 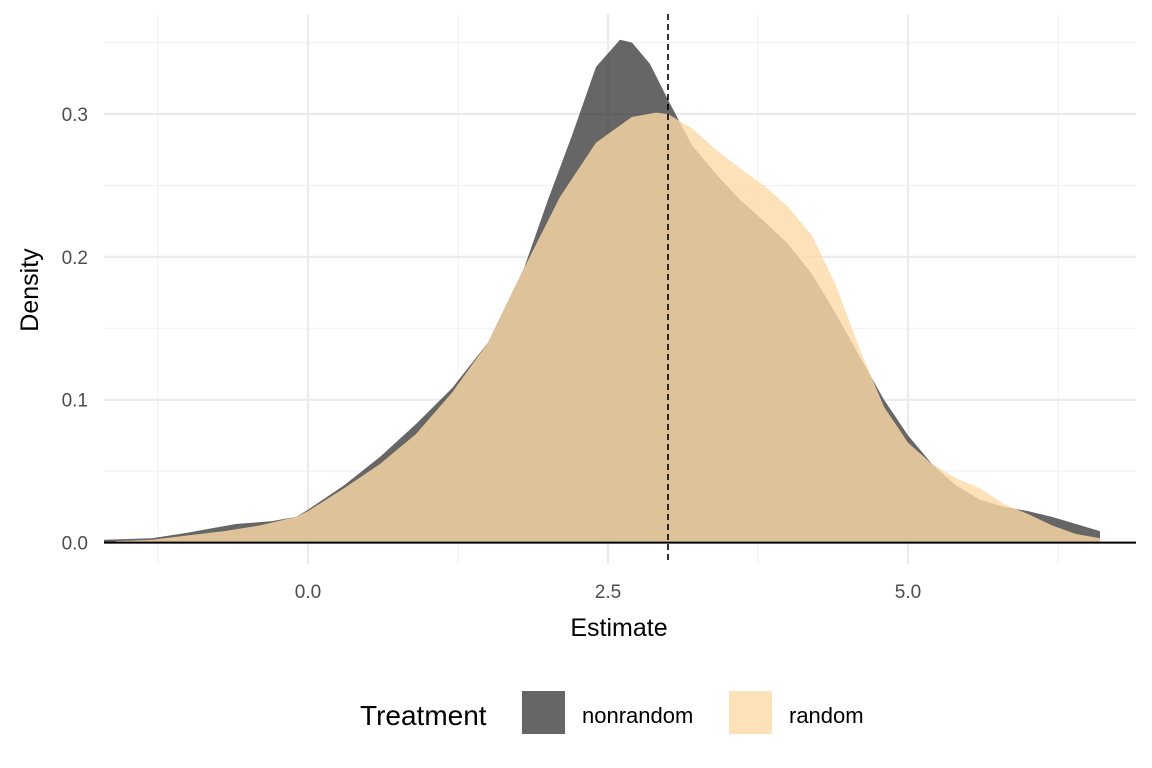 What do you see at coordinates (75, 258) in the screenshot?
I see `y-tick-label: 0.2` at bounding box center [75, 258].